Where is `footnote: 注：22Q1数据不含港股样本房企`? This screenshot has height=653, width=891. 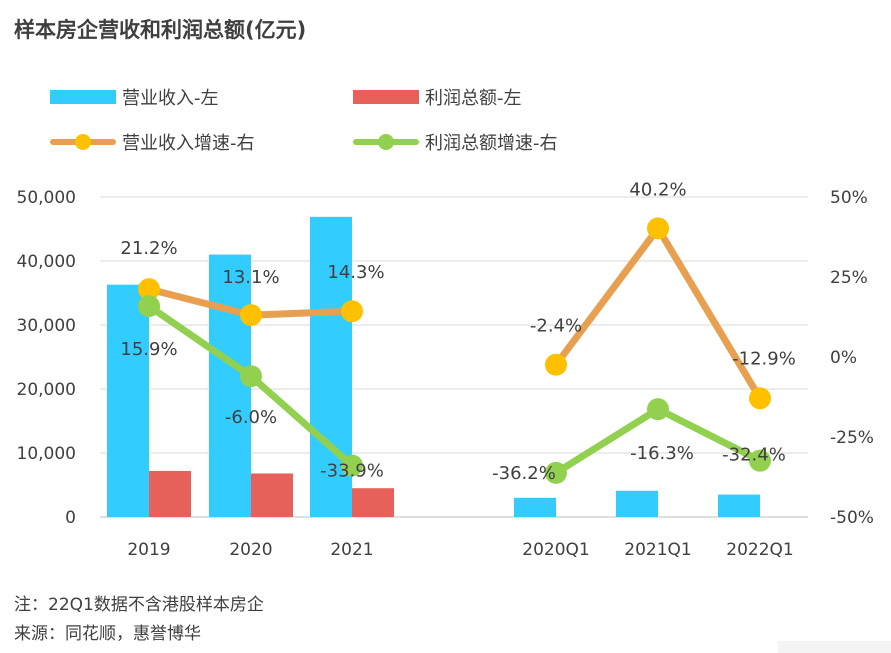
footnote: 注：22Q1数据不含港股样本房企 is located at coordinates (139, 605).